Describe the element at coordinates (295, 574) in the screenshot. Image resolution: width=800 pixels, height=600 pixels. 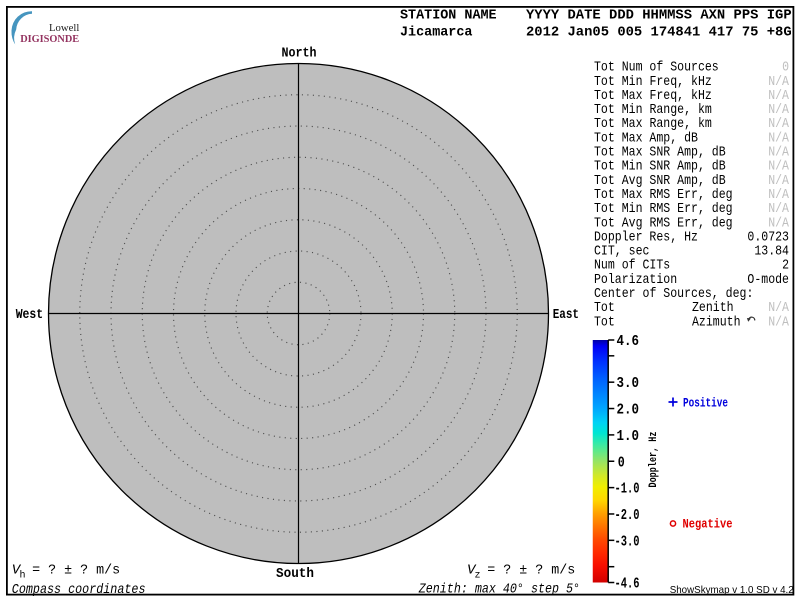
I see `svg-text: South` at that location.